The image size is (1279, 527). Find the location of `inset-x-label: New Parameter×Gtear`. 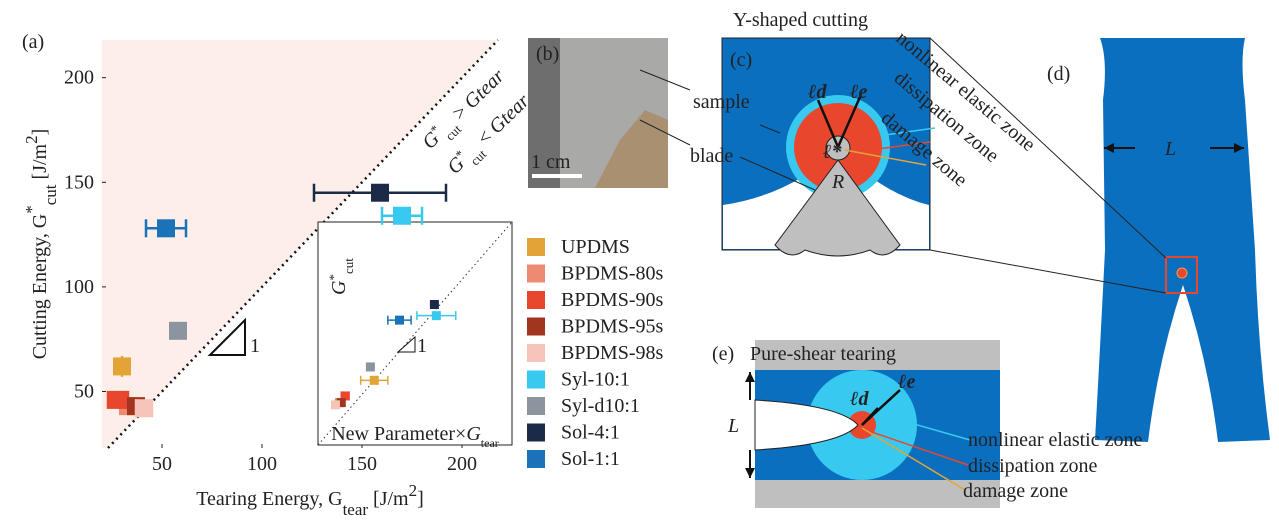

inset-x-label: New Parameter×Gtear is located at coordinates (415, 436).